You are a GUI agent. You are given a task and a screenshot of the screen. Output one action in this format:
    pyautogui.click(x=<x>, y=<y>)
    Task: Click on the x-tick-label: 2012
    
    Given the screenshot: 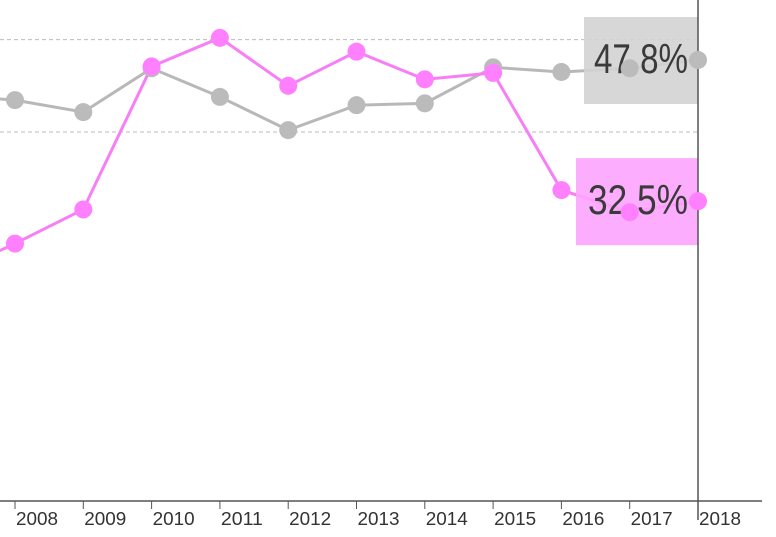 What is the action you would take?
    pyautogui.click(x=310, y=519)
    